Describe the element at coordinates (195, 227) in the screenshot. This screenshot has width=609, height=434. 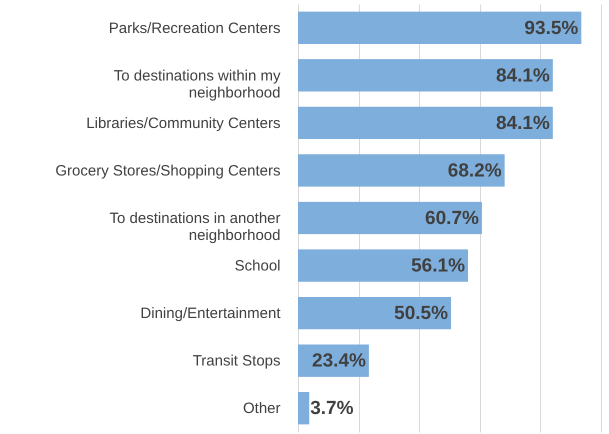
I see `y-tick-label: To destinations in another neighborhood` at that location.